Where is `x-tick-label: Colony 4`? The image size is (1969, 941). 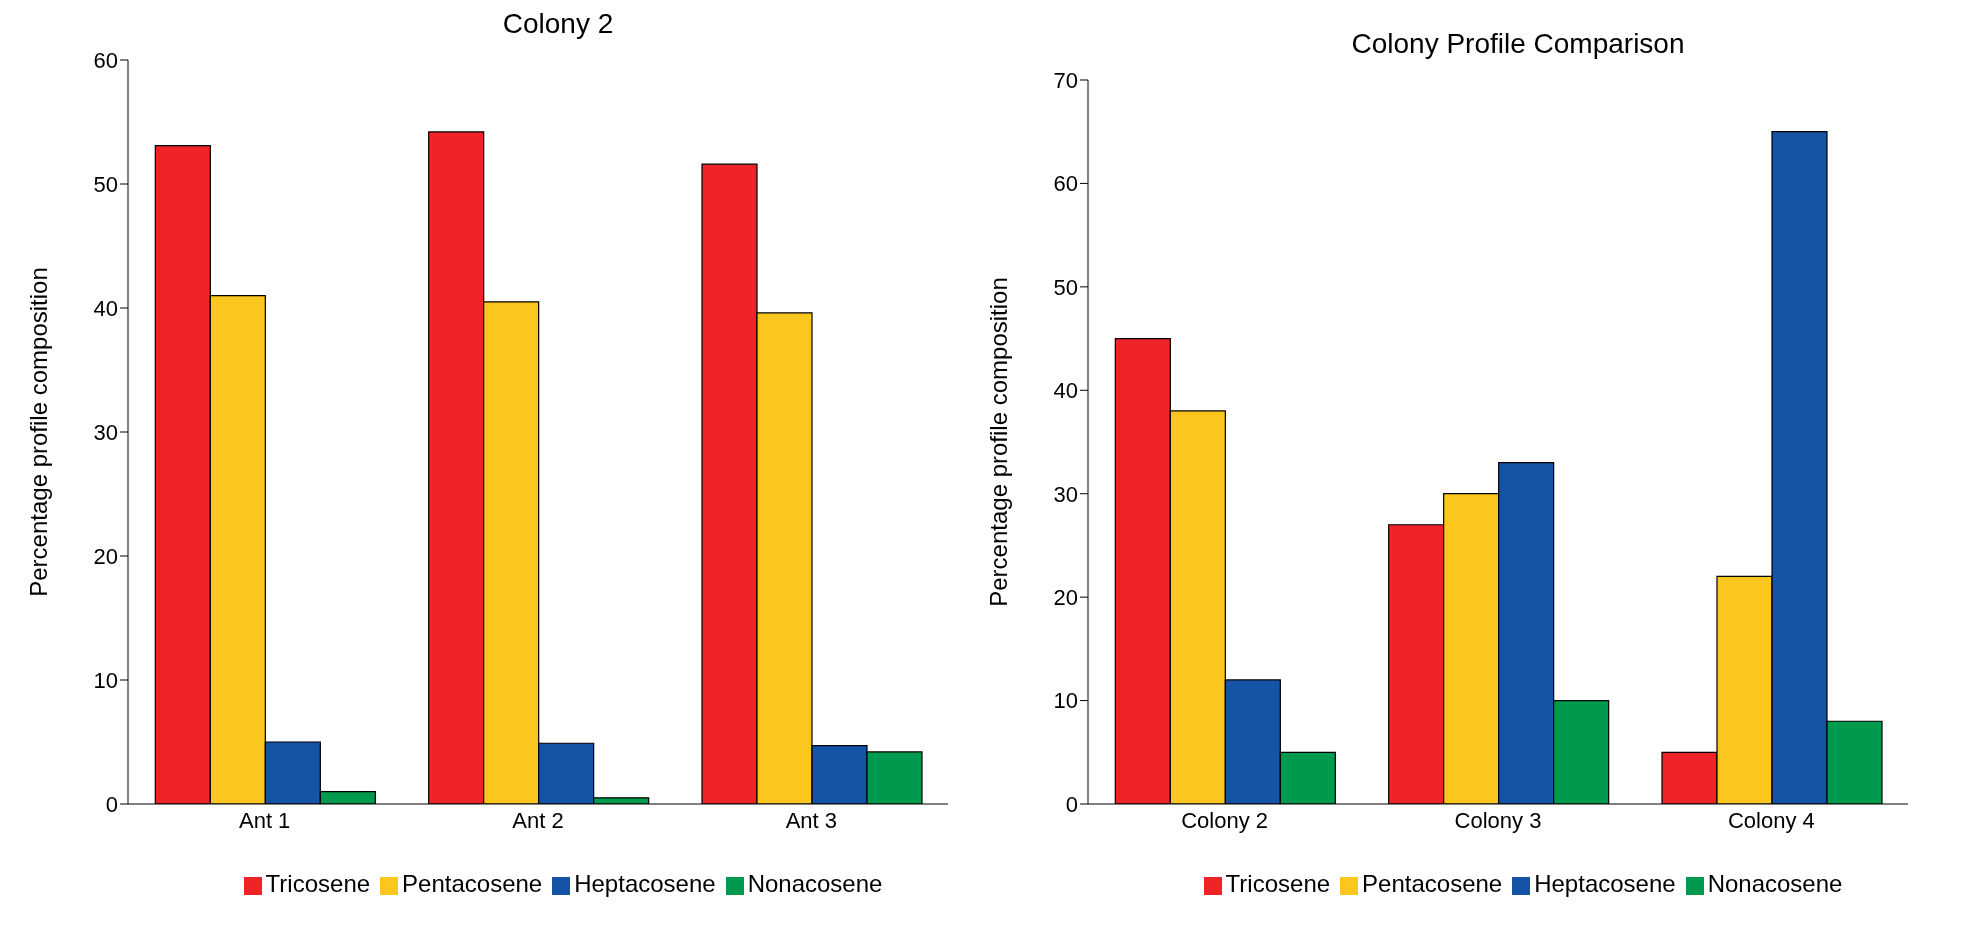
x-tick-label: Colony 4 is located at coordinates (1771, 820).